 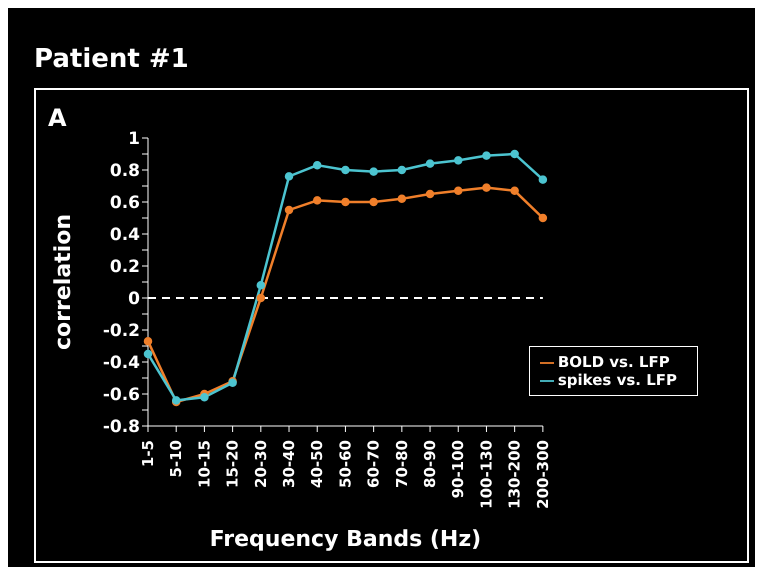 I want to click on x-tick-label: 100-130, so click(x=486, y=474).